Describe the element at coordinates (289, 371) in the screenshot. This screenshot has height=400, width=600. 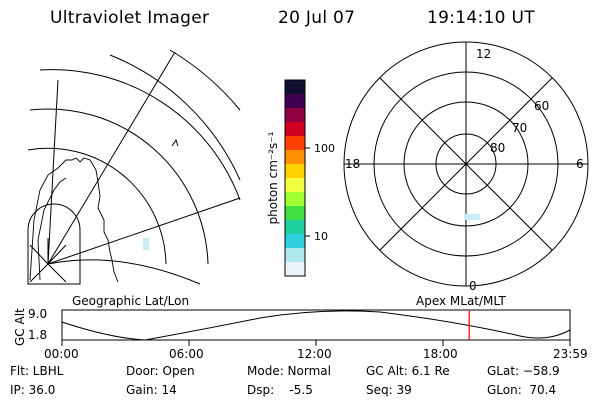
I see `info-mode: Mode: Normal` at that location.